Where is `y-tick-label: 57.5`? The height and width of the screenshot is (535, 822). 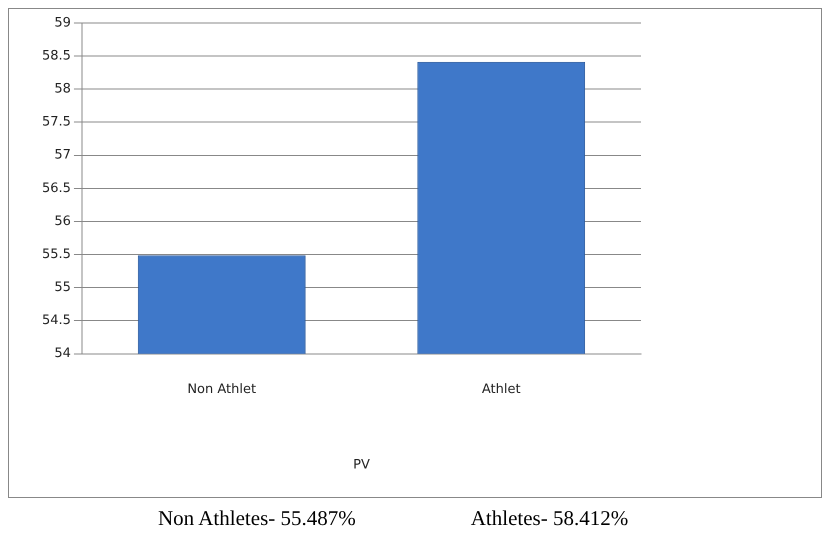
y-tick-label: 57.5 is located at coordinates (56, 122).